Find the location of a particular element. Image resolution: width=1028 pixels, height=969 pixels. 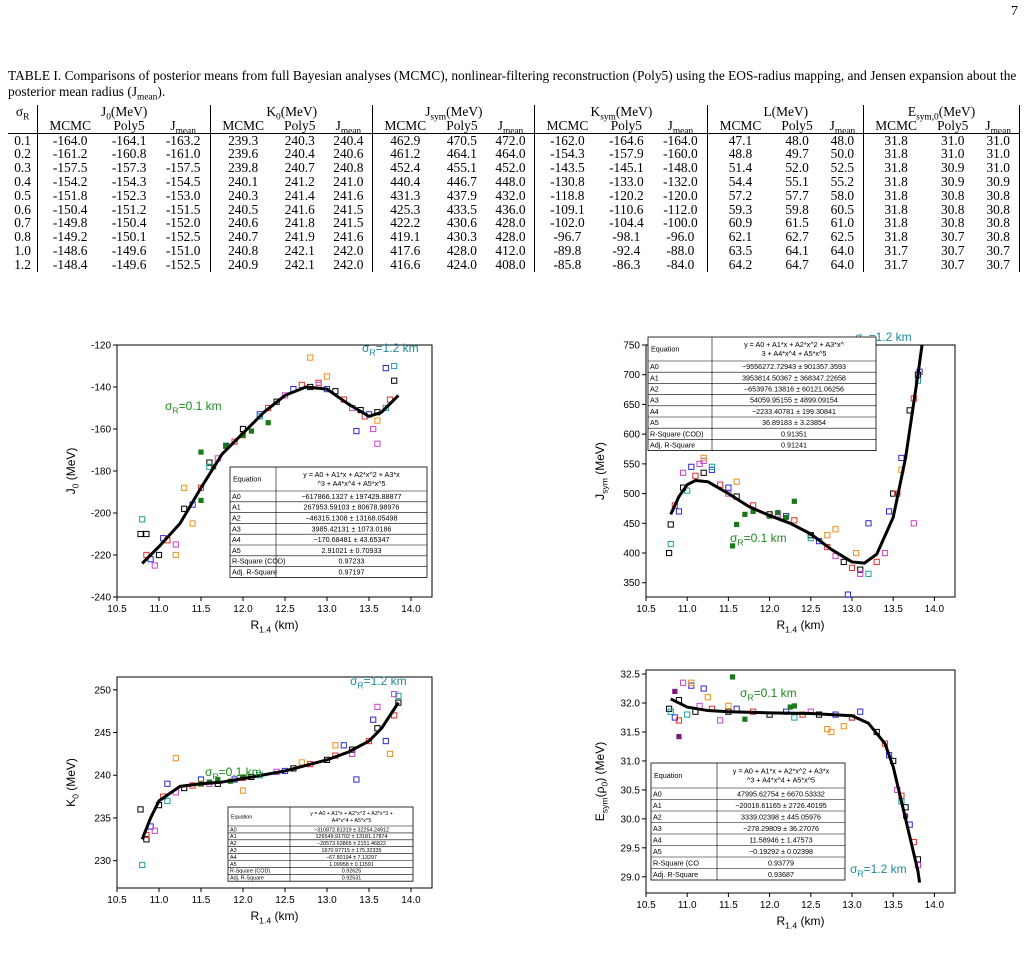

fit-param-name: A1 is located at coordinates (657, 805).